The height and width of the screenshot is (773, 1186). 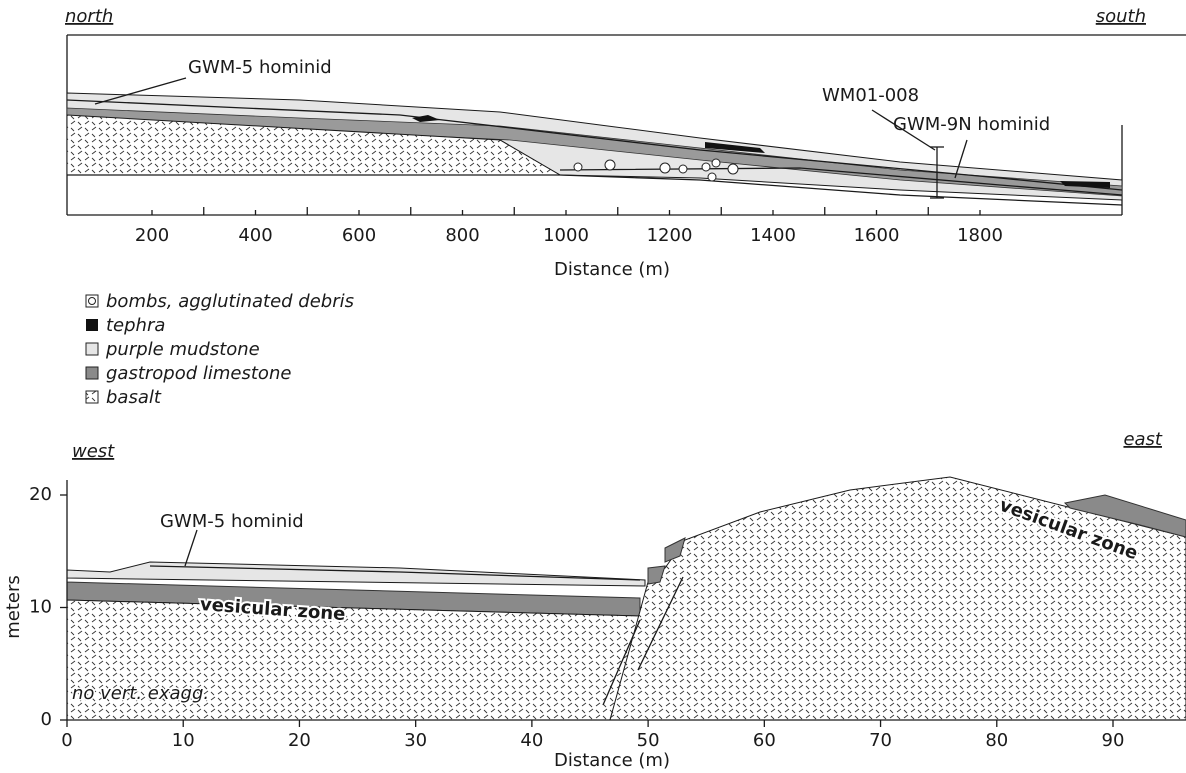 What do you see at coordinates (93, 451) in the screenshot?
I see `west-label: west` at bounding box center [93, 451].